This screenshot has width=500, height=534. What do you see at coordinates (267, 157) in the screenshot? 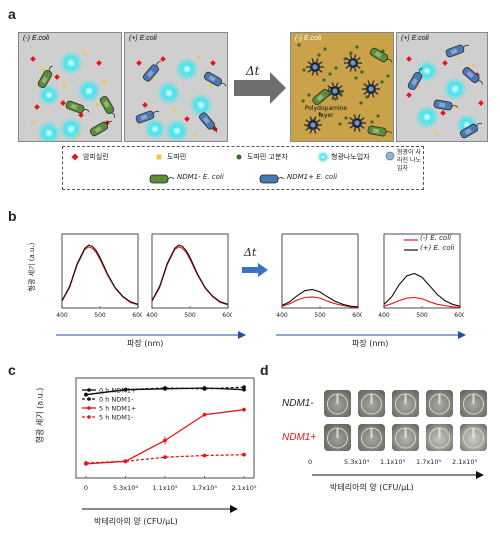
I see `legend-dopamine-polymer: 도파민 고분자` at bounding box center [267, 157].